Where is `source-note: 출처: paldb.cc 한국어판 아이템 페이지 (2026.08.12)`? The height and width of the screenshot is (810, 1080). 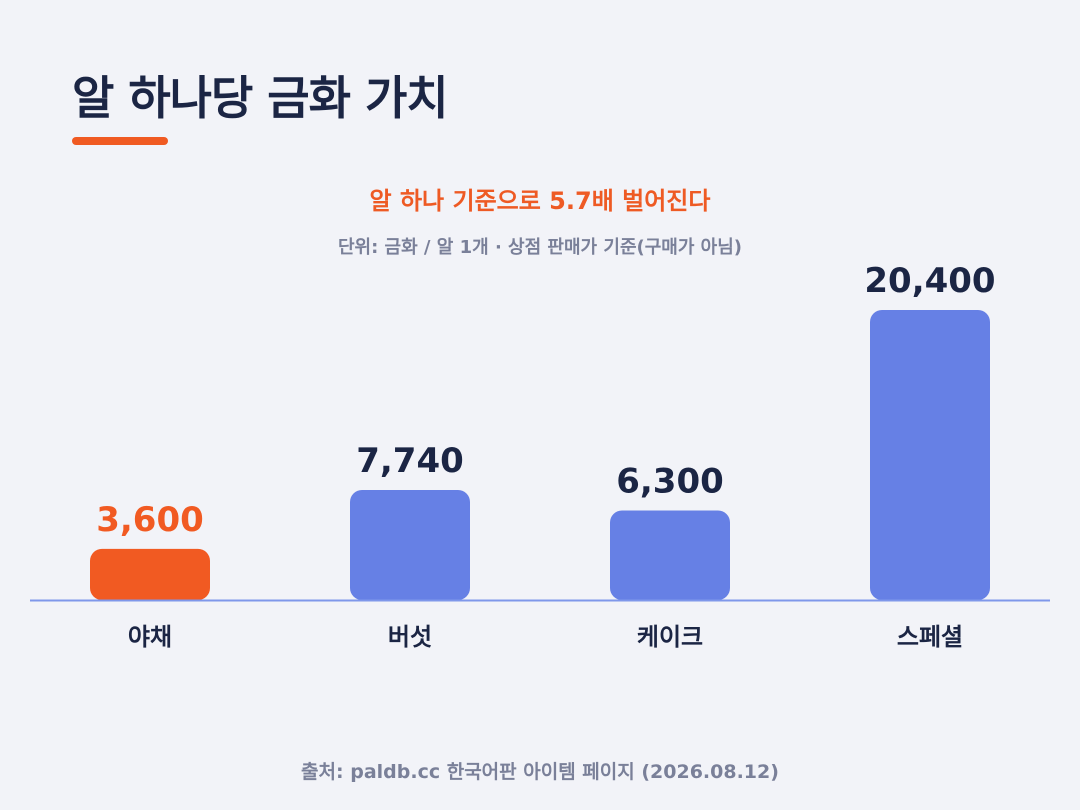 source-note: 출처: paldb.cc 한국어판 아이템 페이지 (2026.08.12) is located at coordinates (540, 772).